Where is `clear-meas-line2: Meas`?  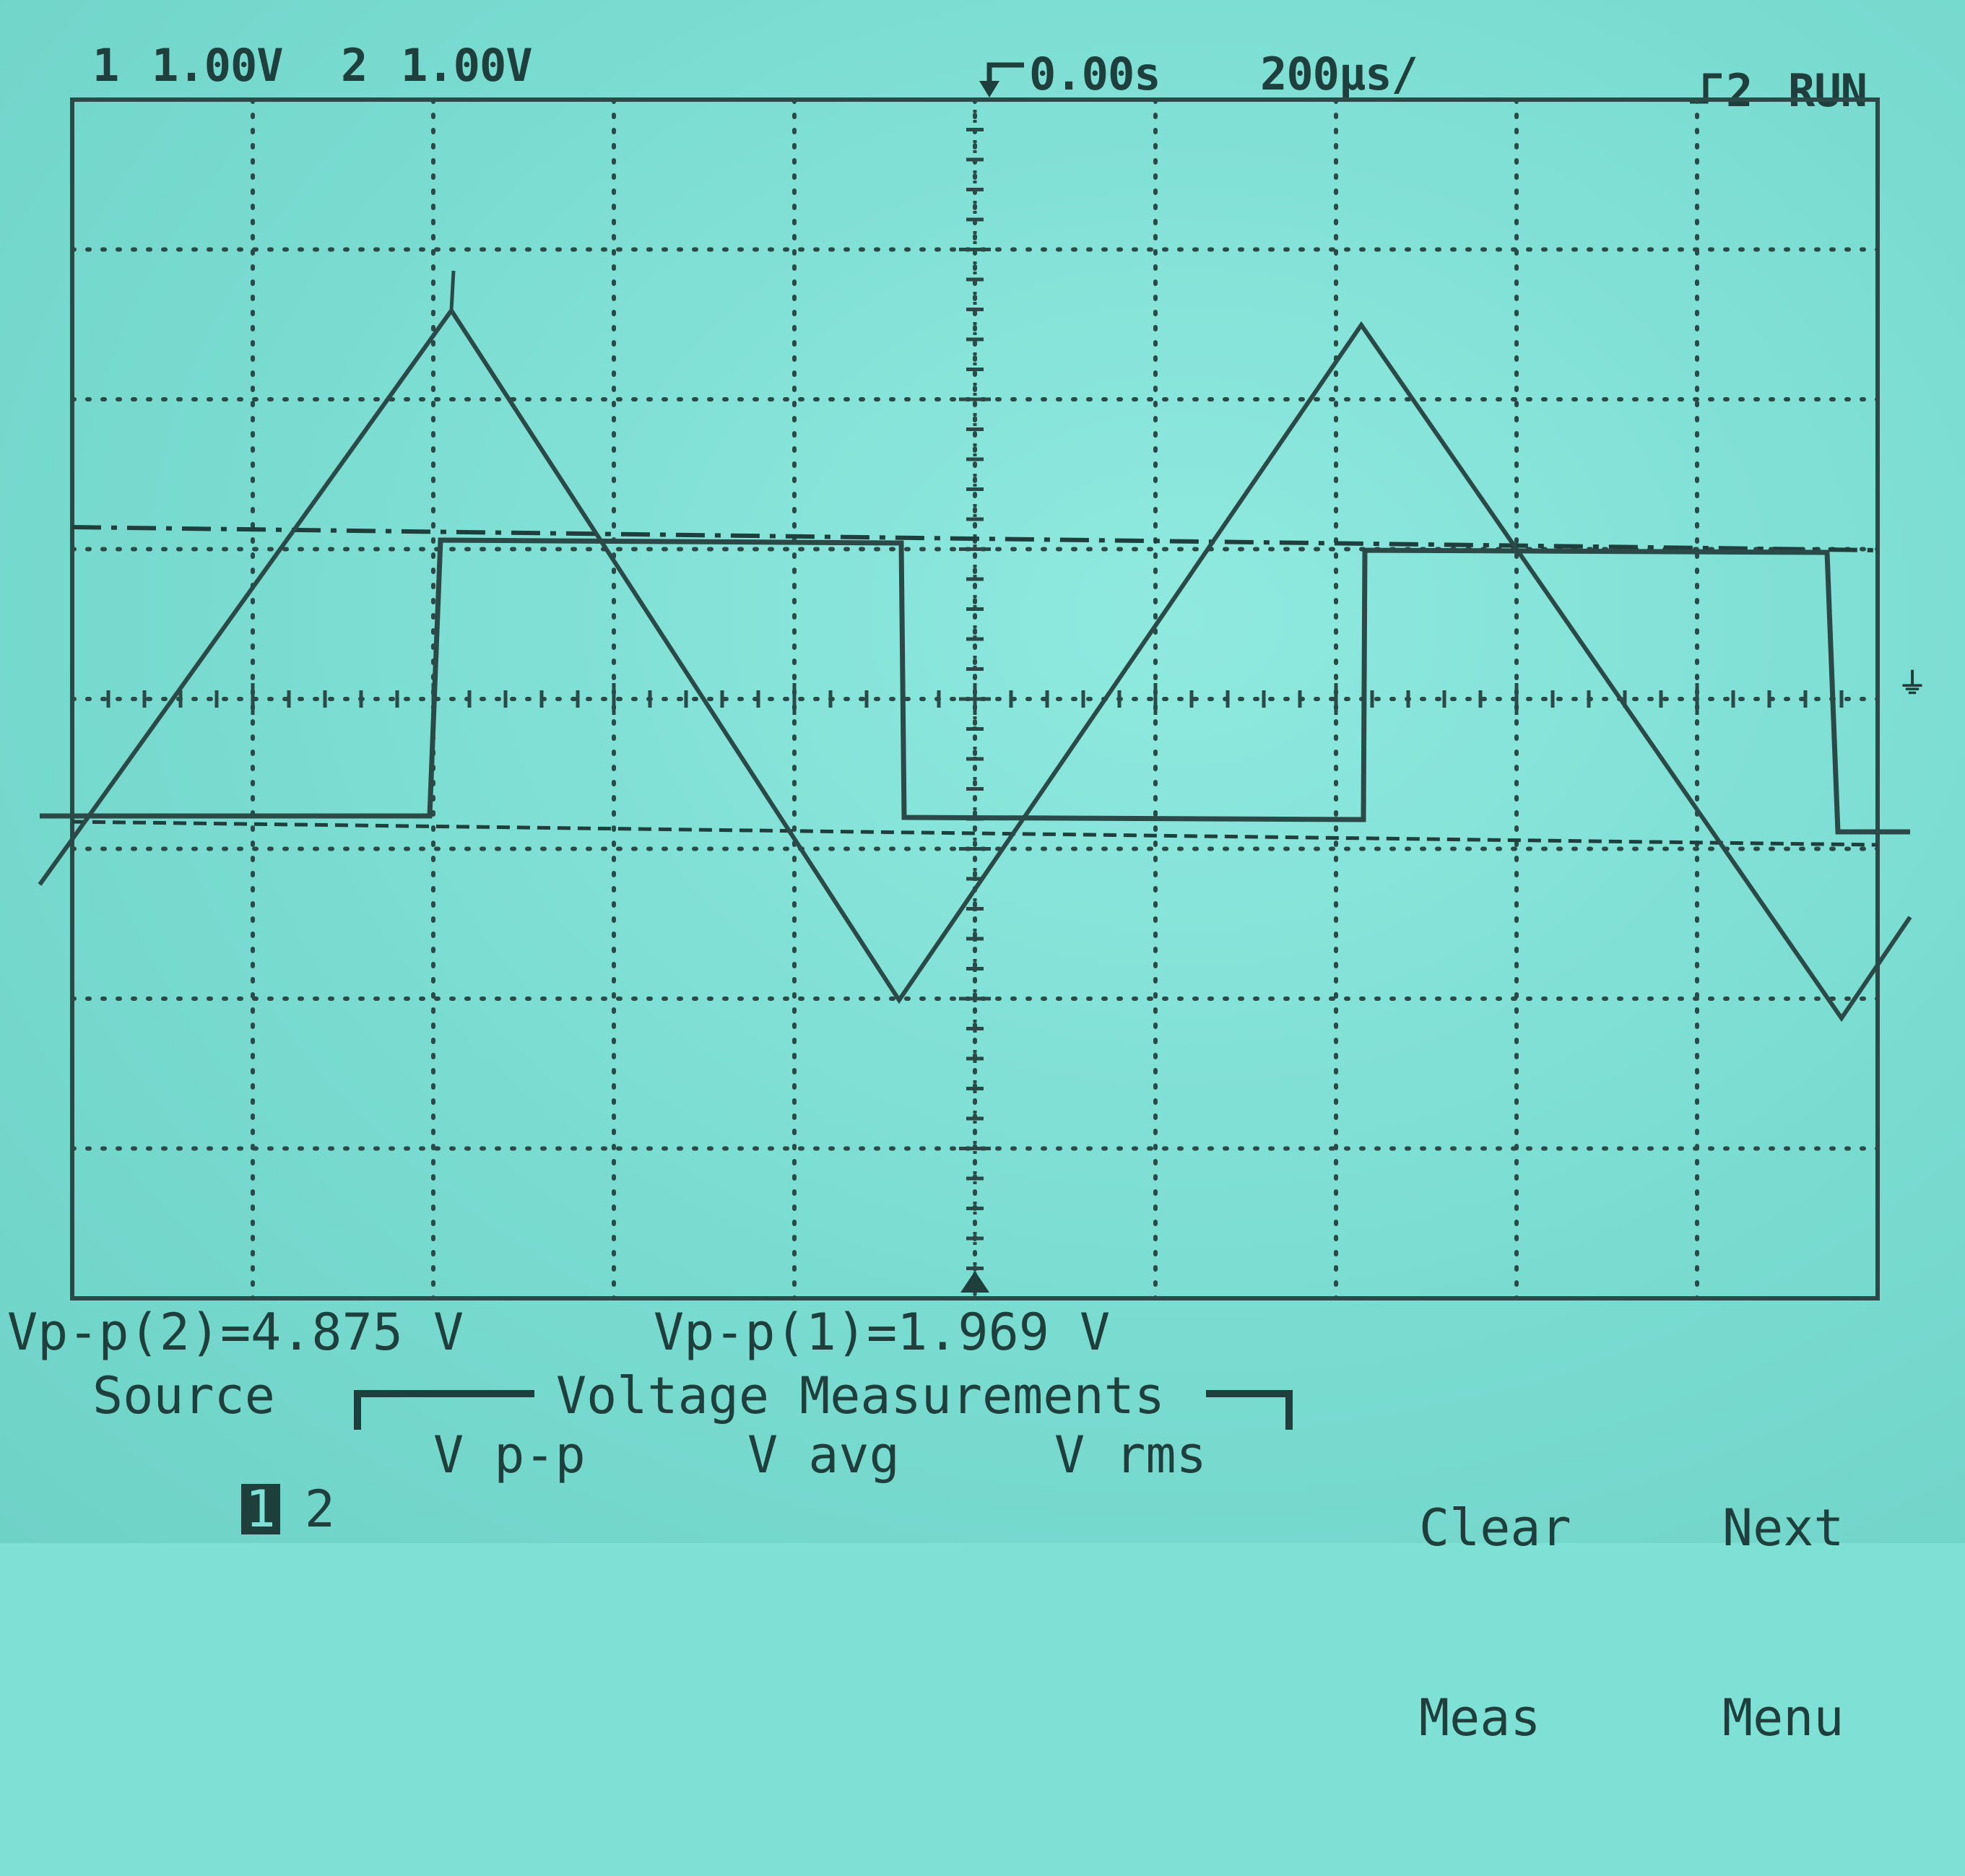 clear-meas-line2: Meas is located at coordinates (1480, 1717).